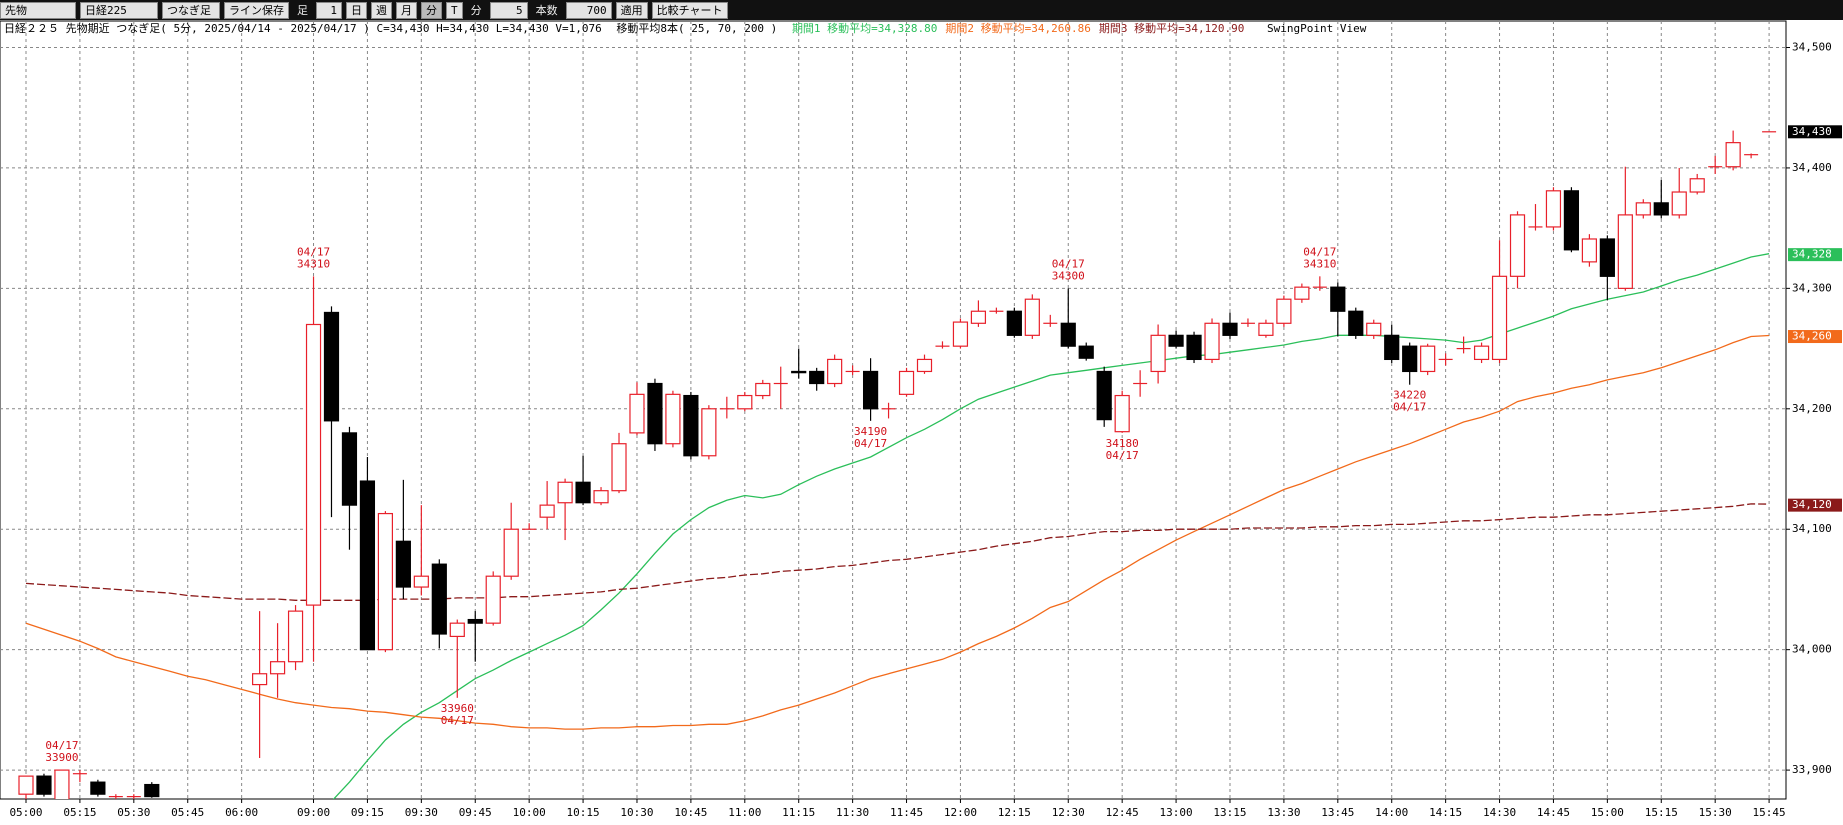 The image size is (1843, 825). What do you see at coordinates (381, 10) in the screenshot?
I see `week-button: 週` at bounding box center [381, 10].